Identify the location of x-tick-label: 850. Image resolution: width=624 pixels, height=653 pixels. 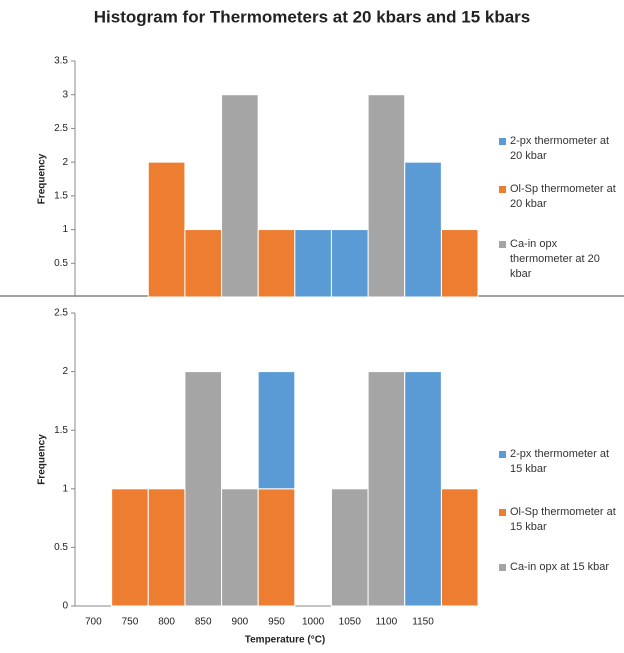
(203, 622).